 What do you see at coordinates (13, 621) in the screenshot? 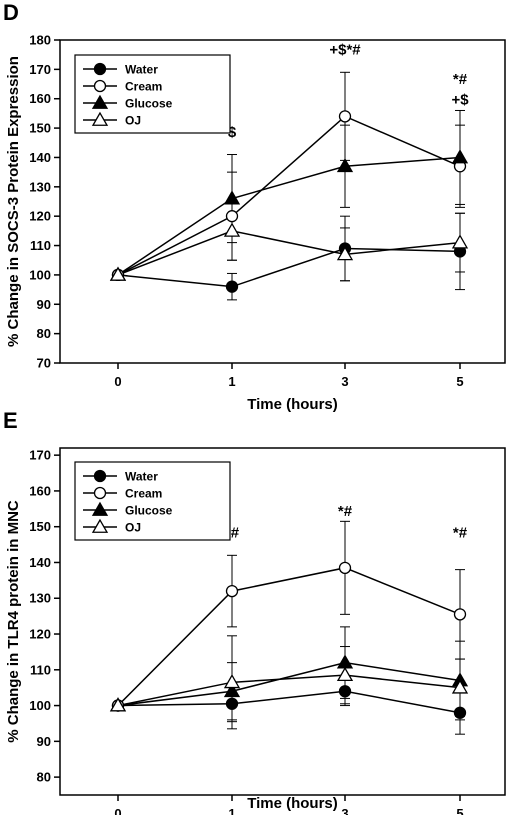
I see `y-axis-label: % Change in TLR4 protein in MNC` at bounding box center [13, 621].